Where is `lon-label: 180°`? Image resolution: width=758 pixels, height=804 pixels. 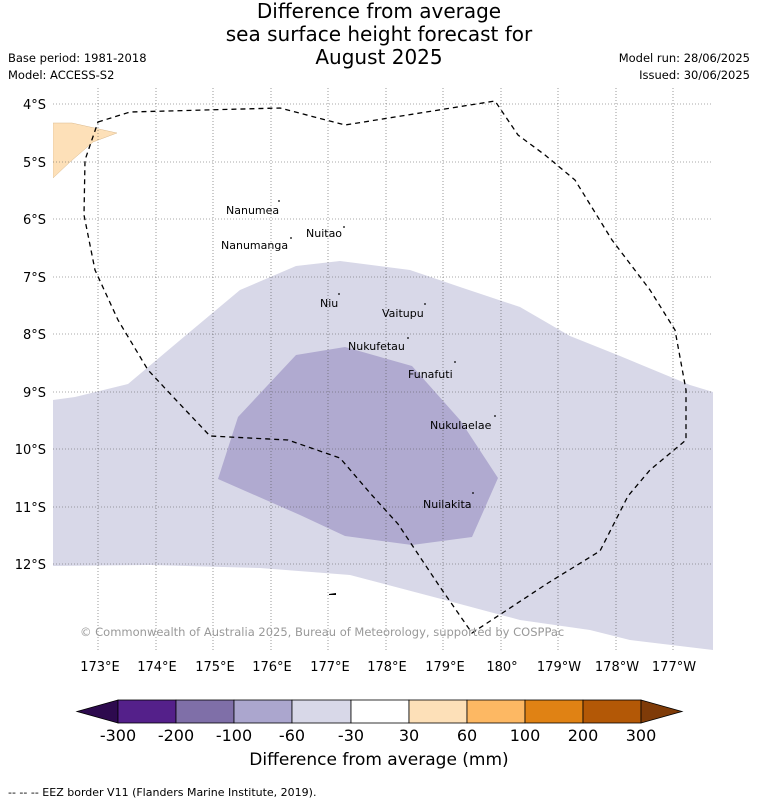
lon-label: 180° is located at coordinates (501, 667).